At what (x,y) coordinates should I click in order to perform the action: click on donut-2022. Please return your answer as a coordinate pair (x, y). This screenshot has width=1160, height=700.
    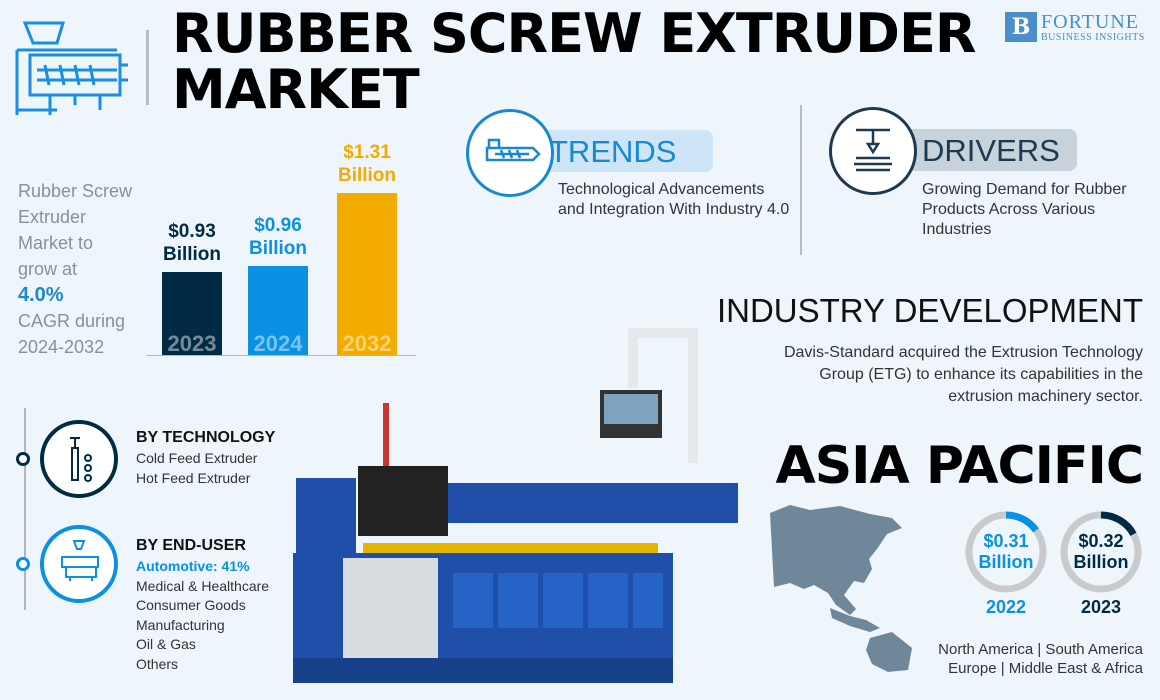
    Looking at the image, I should click on (1006, 552).